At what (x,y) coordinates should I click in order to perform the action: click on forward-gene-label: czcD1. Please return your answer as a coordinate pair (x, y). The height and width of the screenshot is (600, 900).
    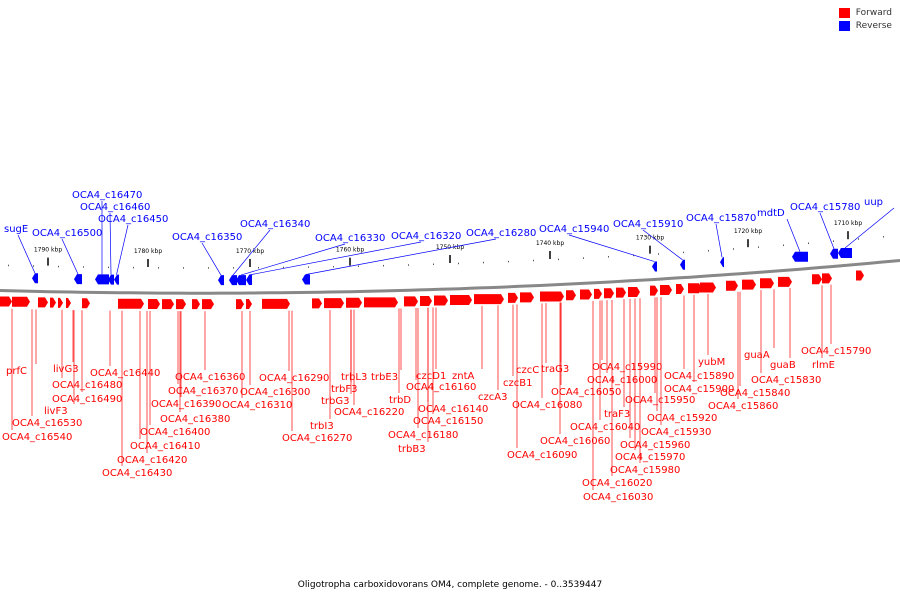
    Looking at the image, I should click on (431, 376).